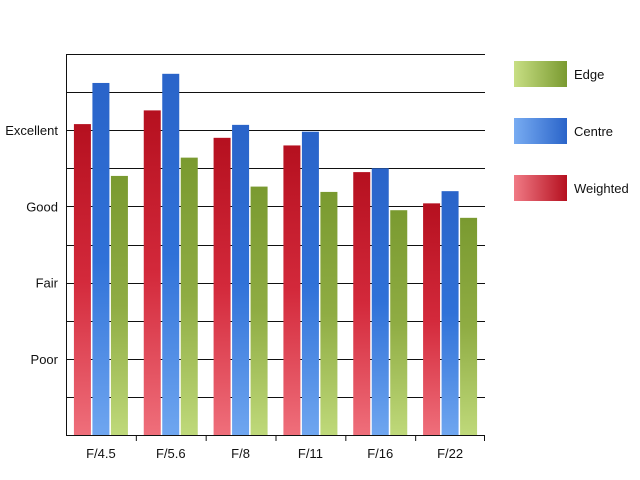 The width and height of the screenshot is (640, 480). Describe the element at coordinates (31, 130) in the screenshot. I see `y-tick-label-excellent: Excellent` at that location.